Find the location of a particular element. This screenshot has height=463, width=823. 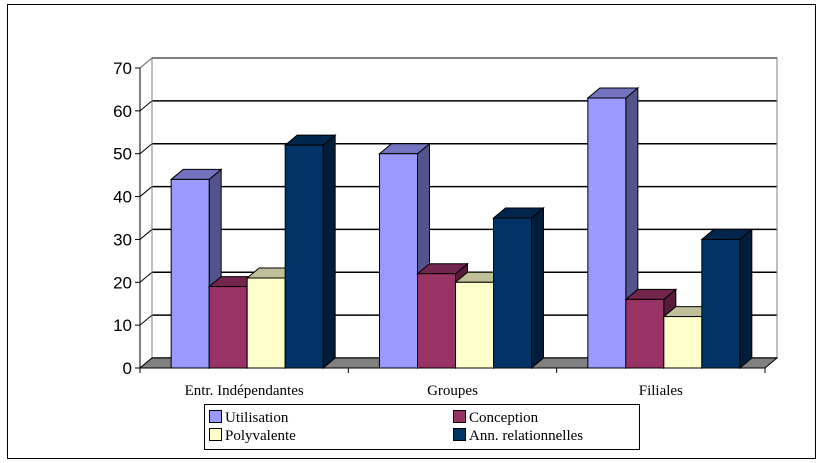

y-tick-label: 70 is located at coordinates (122, 68).